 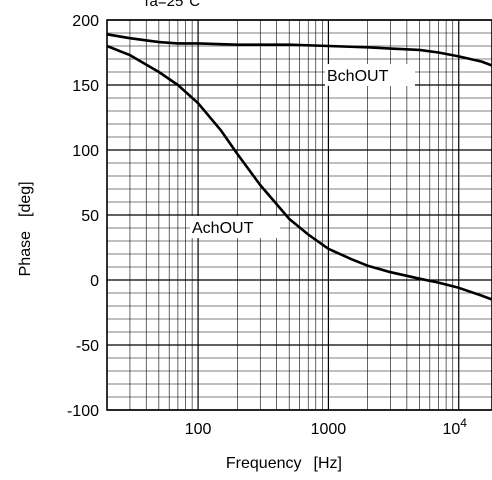 What do you see at coordinates (25, 253) in the screenshot?
I see `y-axis-title: Phase` at bounding box center [25, 253].